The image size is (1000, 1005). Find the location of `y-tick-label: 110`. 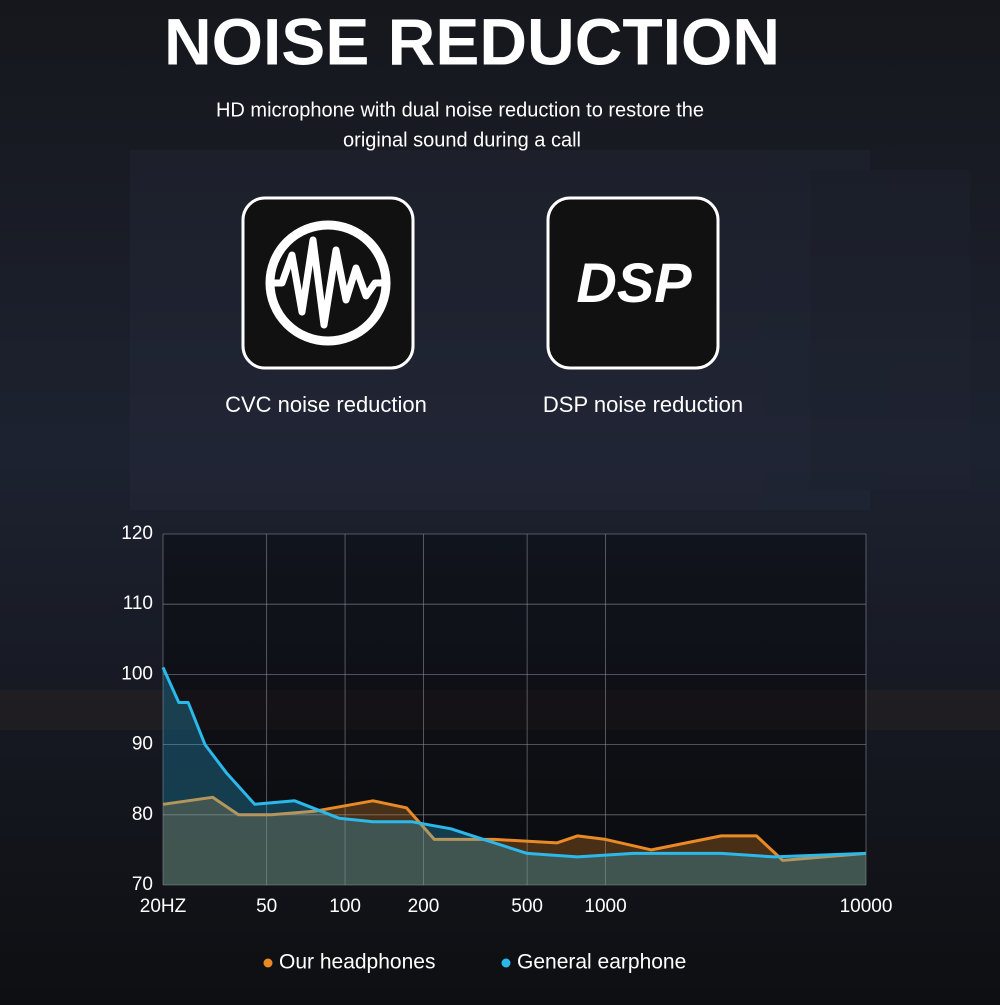

y-tick-label: 110 is located at coordinates (138, 603).